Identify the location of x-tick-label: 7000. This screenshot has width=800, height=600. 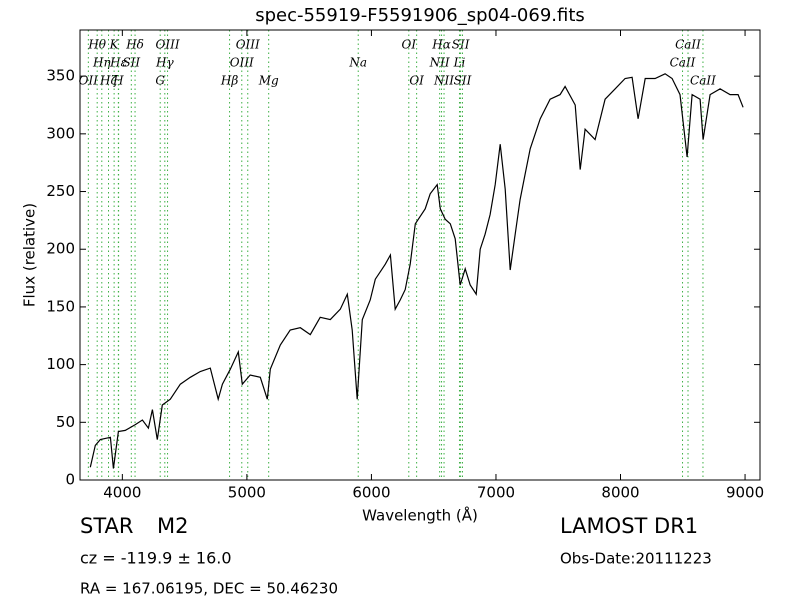
(496, 493).